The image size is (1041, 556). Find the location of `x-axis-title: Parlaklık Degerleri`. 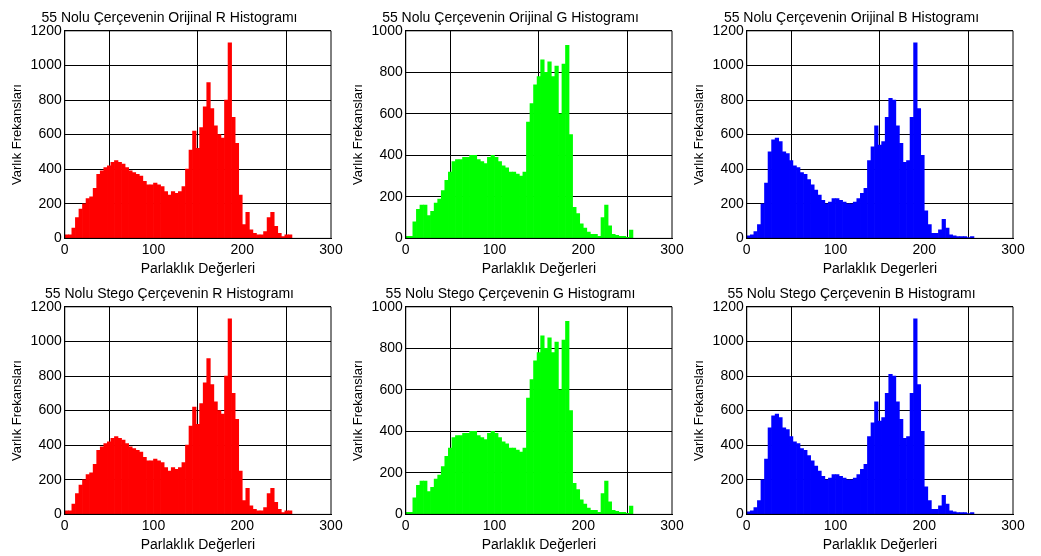

x-axis-title: Parlaklık Degerleri is located at coordinates (880, 268).